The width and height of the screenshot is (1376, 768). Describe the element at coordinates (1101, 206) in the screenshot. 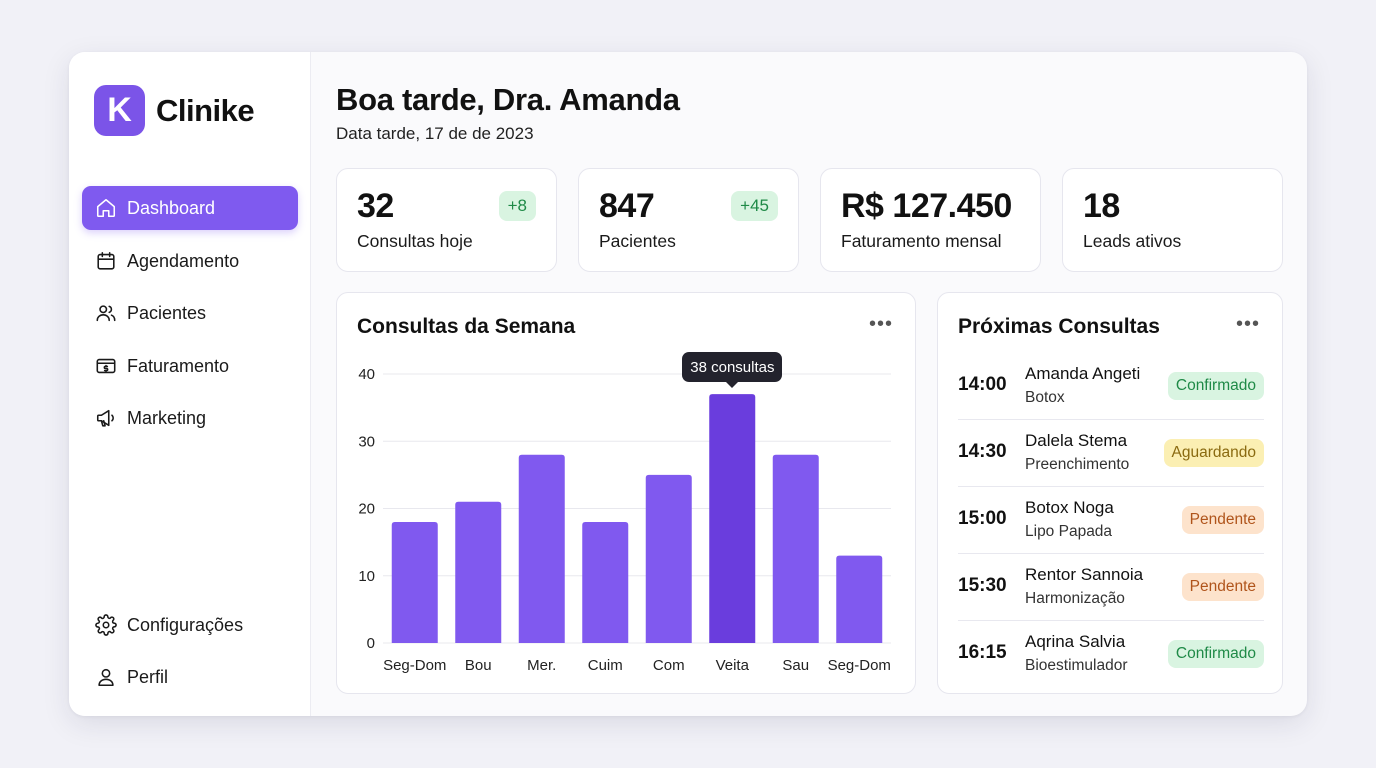

I see `stat-value: 18` at that location.